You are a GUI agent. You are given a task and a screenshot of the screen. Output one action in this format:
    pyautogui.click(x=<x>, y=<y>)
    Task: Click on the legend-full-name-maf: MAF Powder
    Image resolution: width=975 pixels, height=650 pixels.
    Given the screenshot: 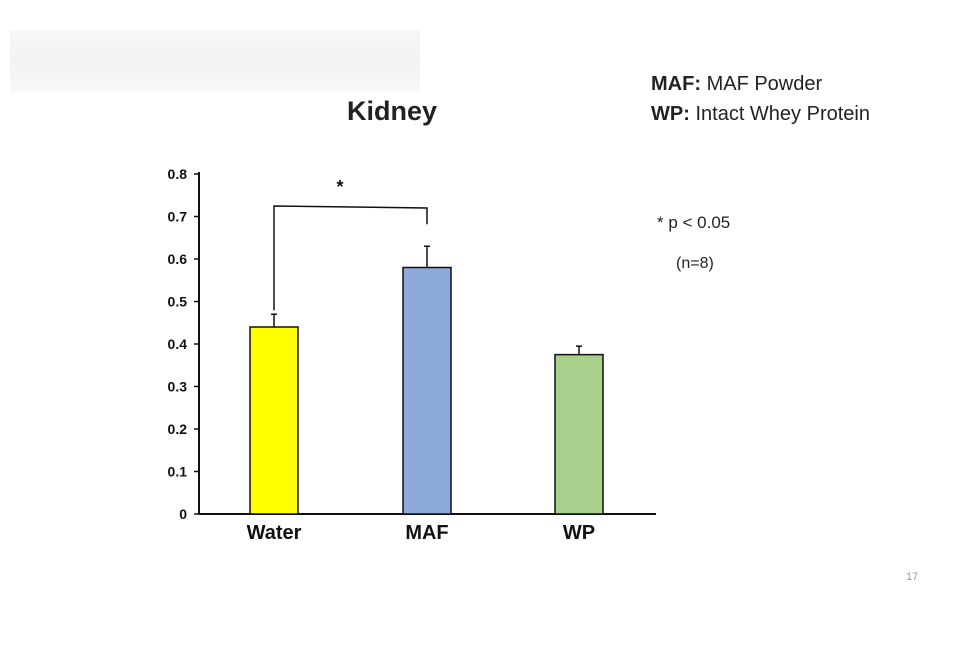 What is the action you would take?
    pyautogui.click(x=764, y=84)
    